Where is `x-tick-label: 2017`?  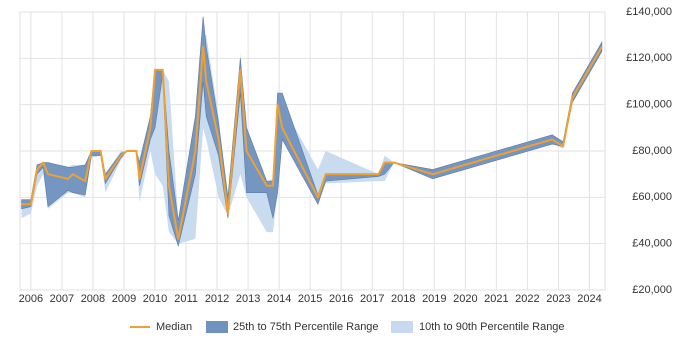 x-tick-label: 2017 is located at coordinates (372, 299).